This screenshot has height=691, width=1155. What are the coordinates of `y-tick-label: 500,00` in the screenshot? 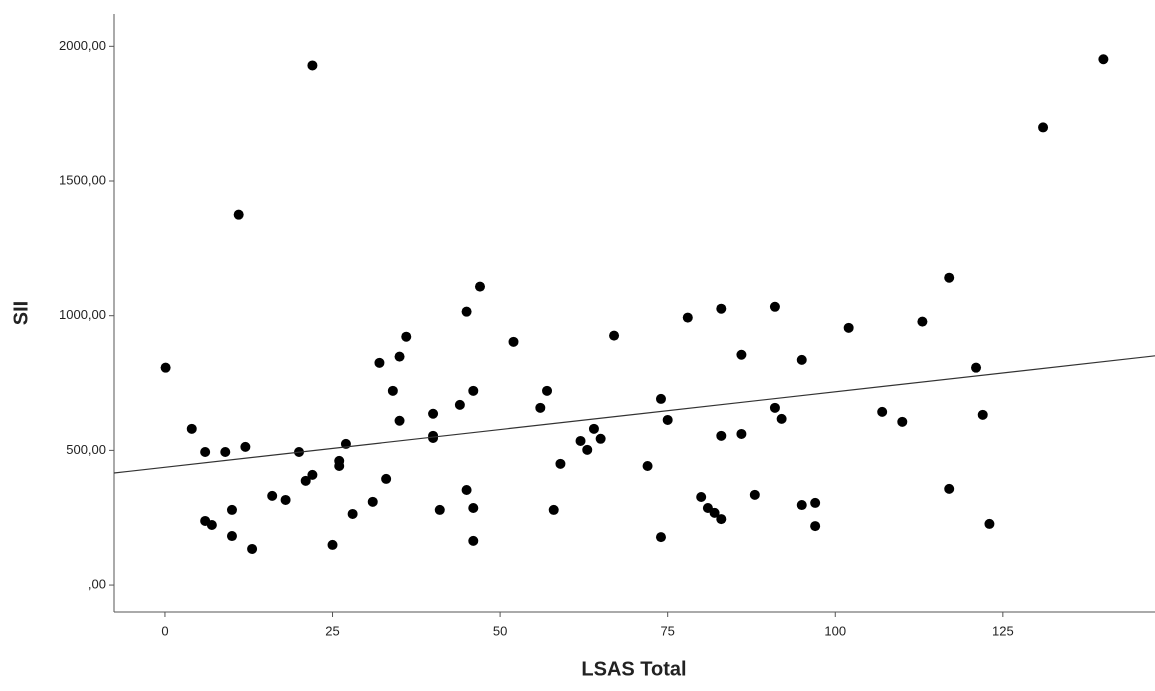 It's located at (86, 449).